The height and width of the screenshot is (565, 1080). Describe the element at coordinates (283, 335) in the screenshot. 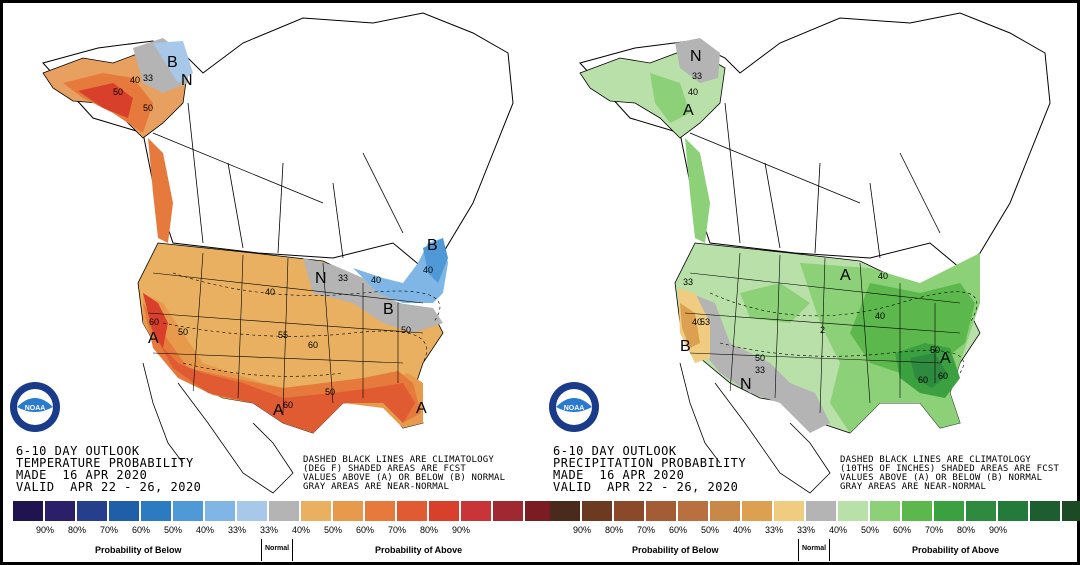

I see `svg-text: 55` at that location.